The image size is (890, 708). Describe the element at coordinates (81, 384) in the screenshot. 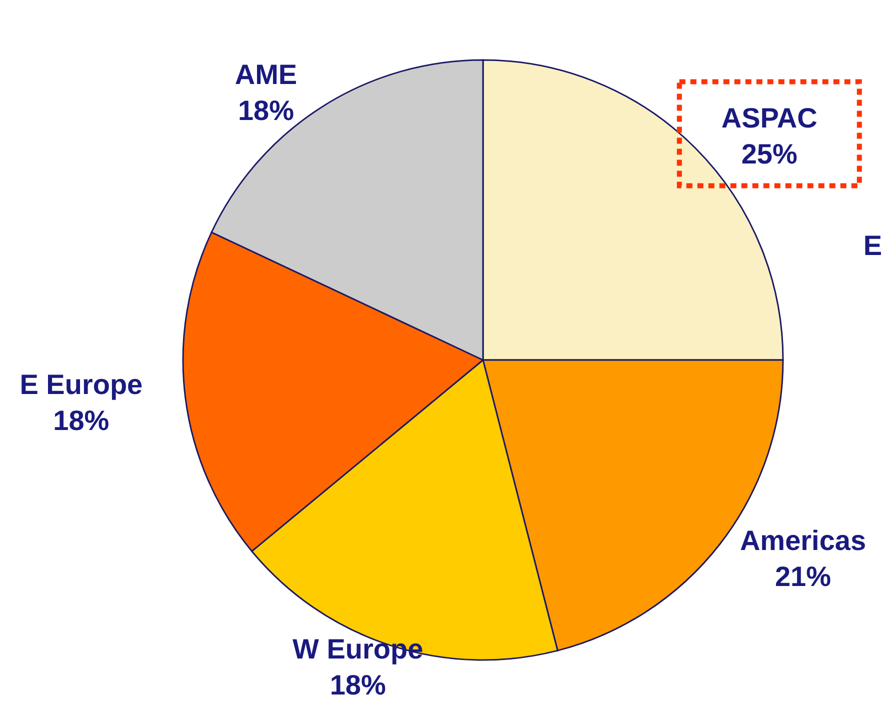

I see `slice-label: E Europe` at that location.